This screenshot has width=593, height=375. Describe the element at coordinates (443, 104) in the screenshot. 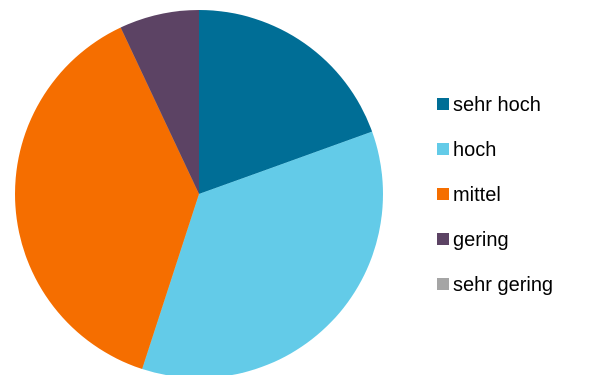

I see `legend-swatch-sehr-hoch` at that location.